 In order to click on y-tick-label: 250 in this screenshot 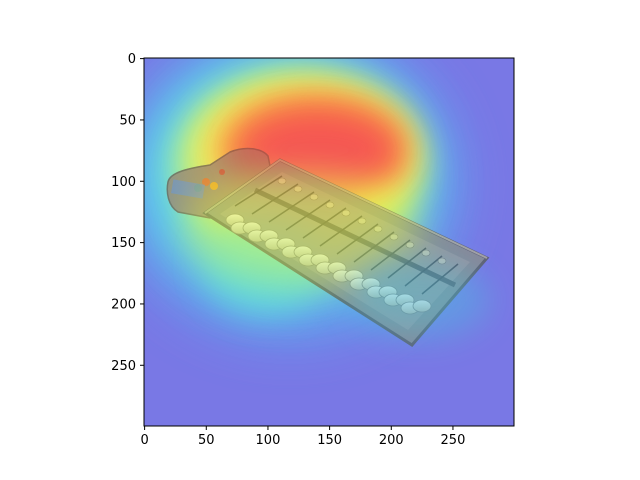, I will do `click(123, 366)`.